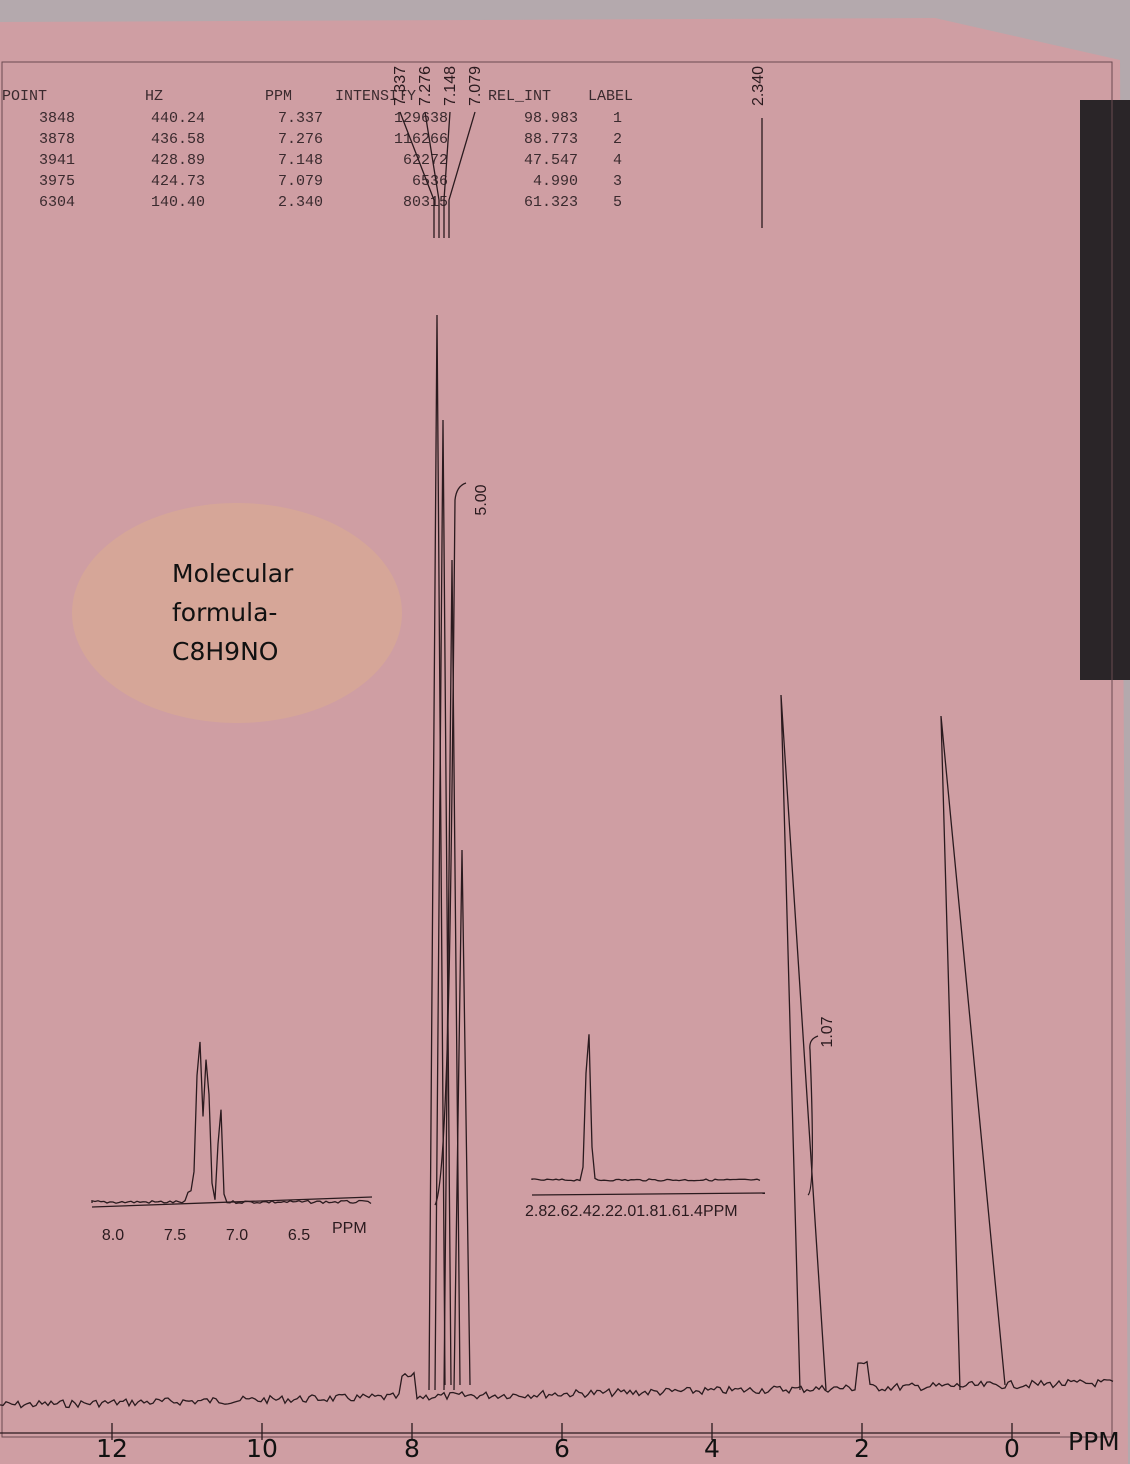  I want to click on table-cell: 5, so click(617, 202).